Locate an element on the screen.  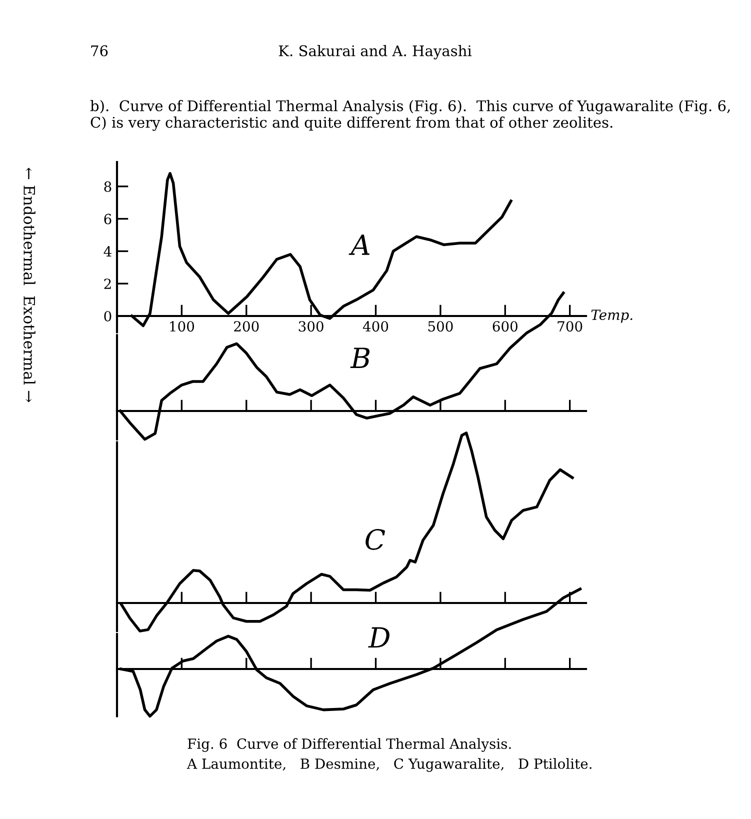
x-tick-label: 400 is located at coordinates (375, 326).